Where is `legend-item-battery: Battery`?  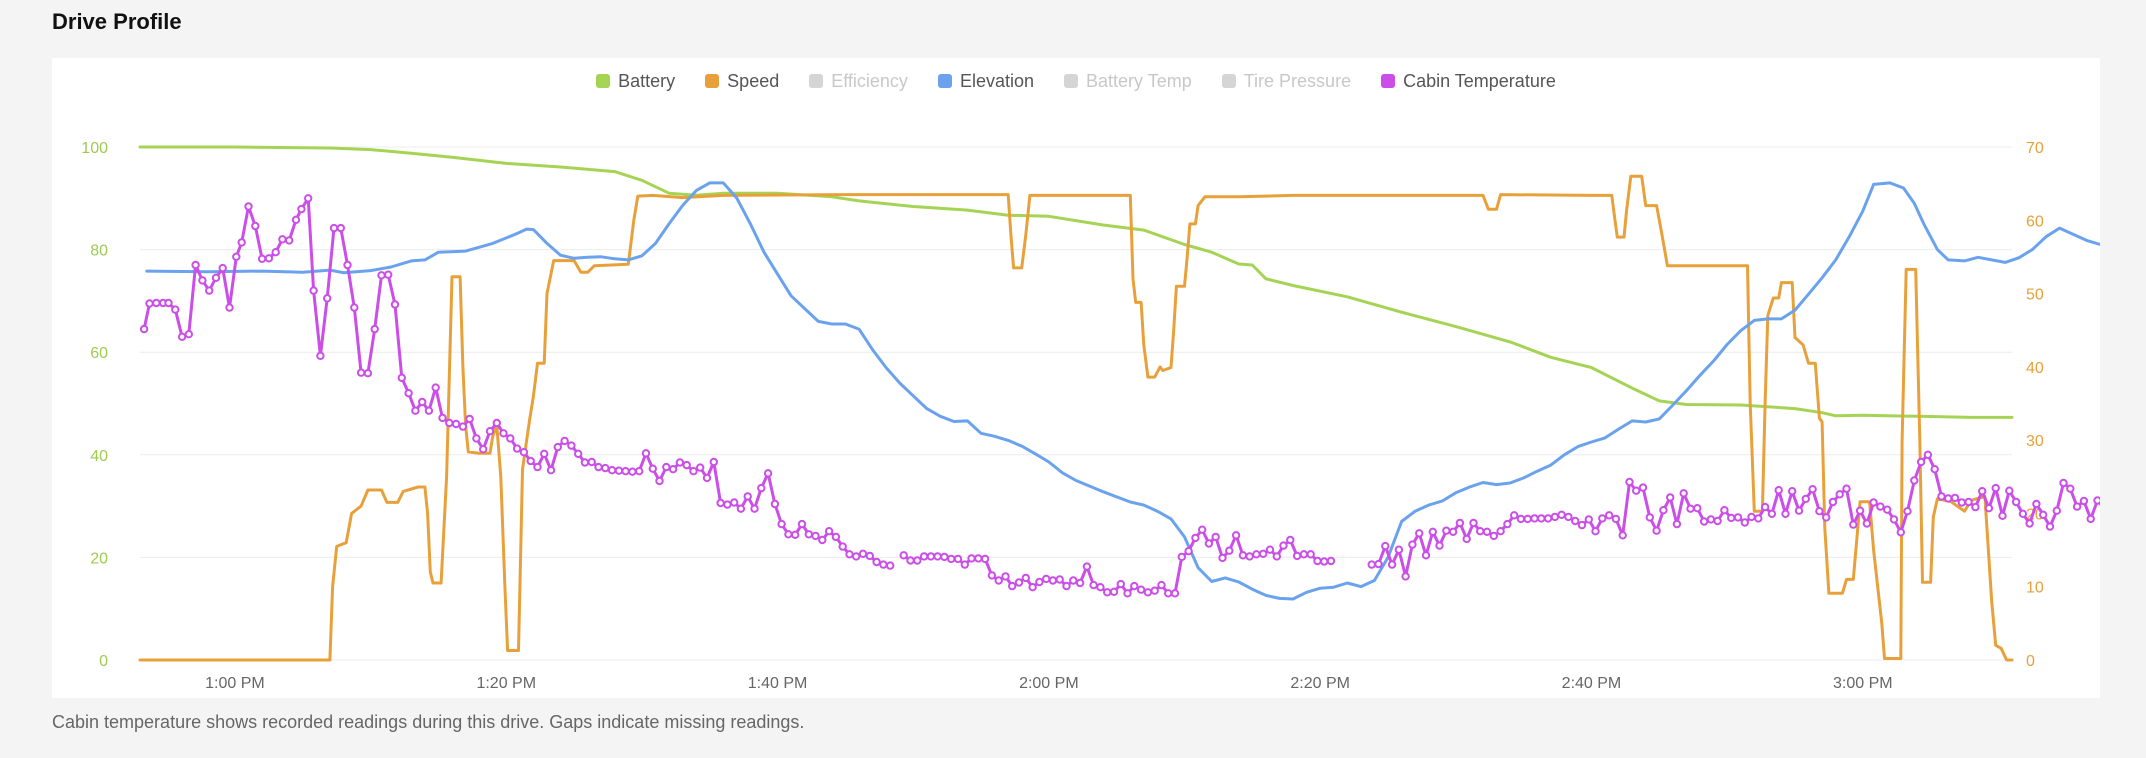 legend-item-battery: Battery is located at coordinates (635, 81).